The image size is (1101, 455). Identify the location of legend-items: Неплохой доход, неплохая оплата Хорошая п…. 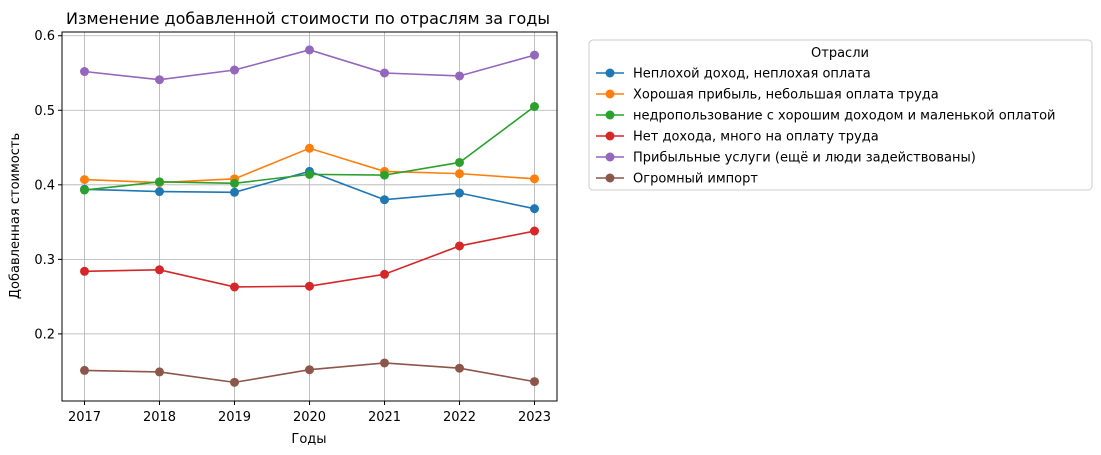
(826, 127).